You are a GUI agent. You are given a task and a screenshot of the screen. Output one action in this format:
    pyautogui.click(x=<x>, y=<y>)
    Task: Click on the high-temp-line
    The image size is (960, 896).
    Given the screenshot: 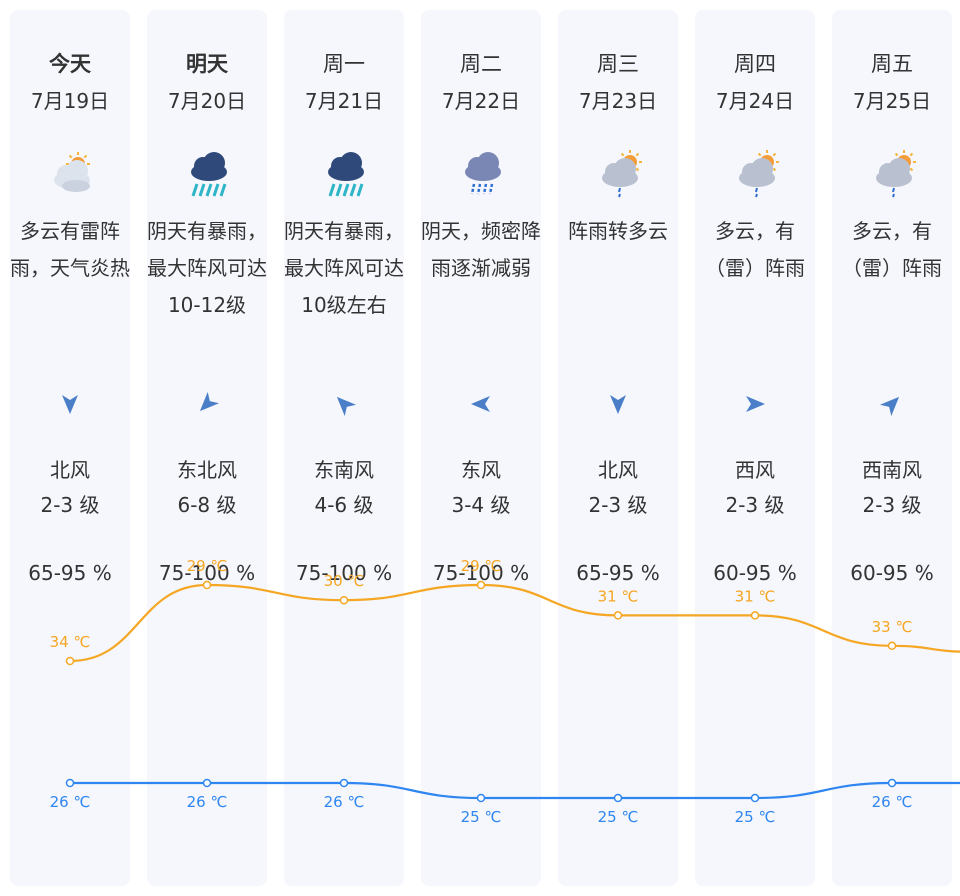 What is the action you would take?
    pyautogui.click(x=514, y=623)
    